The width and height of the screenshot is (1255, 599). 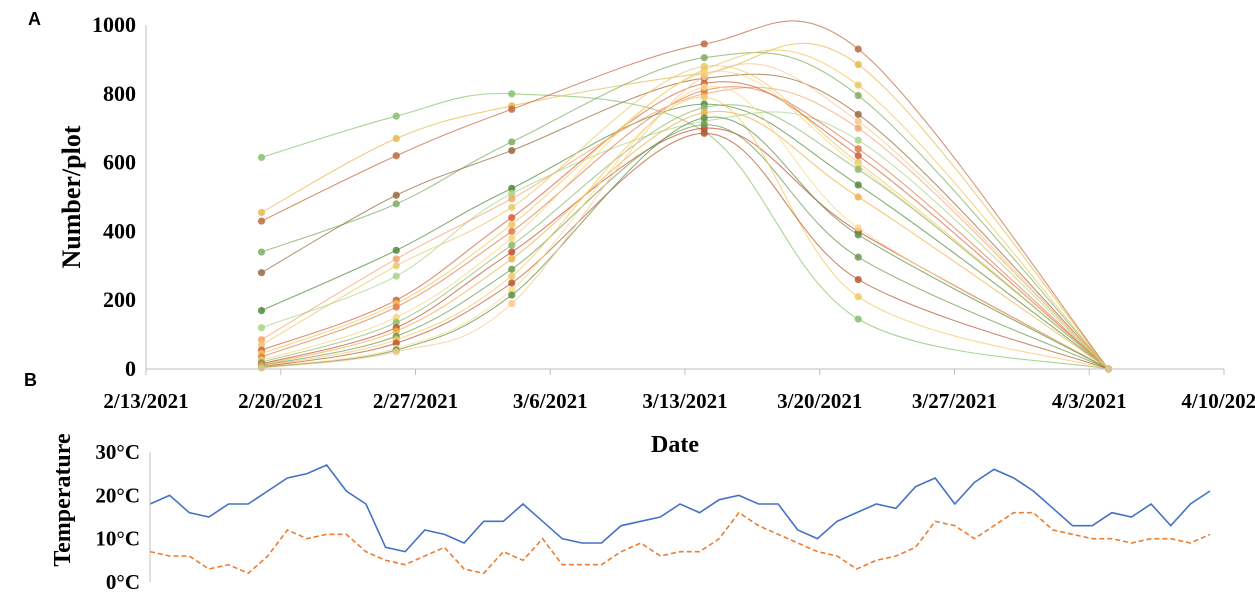 What do you see at coordinates (117, 452) in the screenshot?
I see `temp-y-tick-label: 30°C` at bounding box center [117, 452].